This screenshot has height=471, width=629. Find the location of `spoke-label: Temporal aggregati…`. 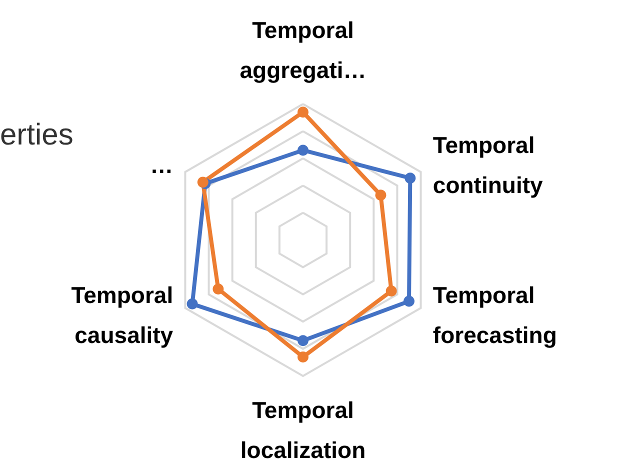

spoke-label: Temporal aggregati… is located at coordinates (303, 50).